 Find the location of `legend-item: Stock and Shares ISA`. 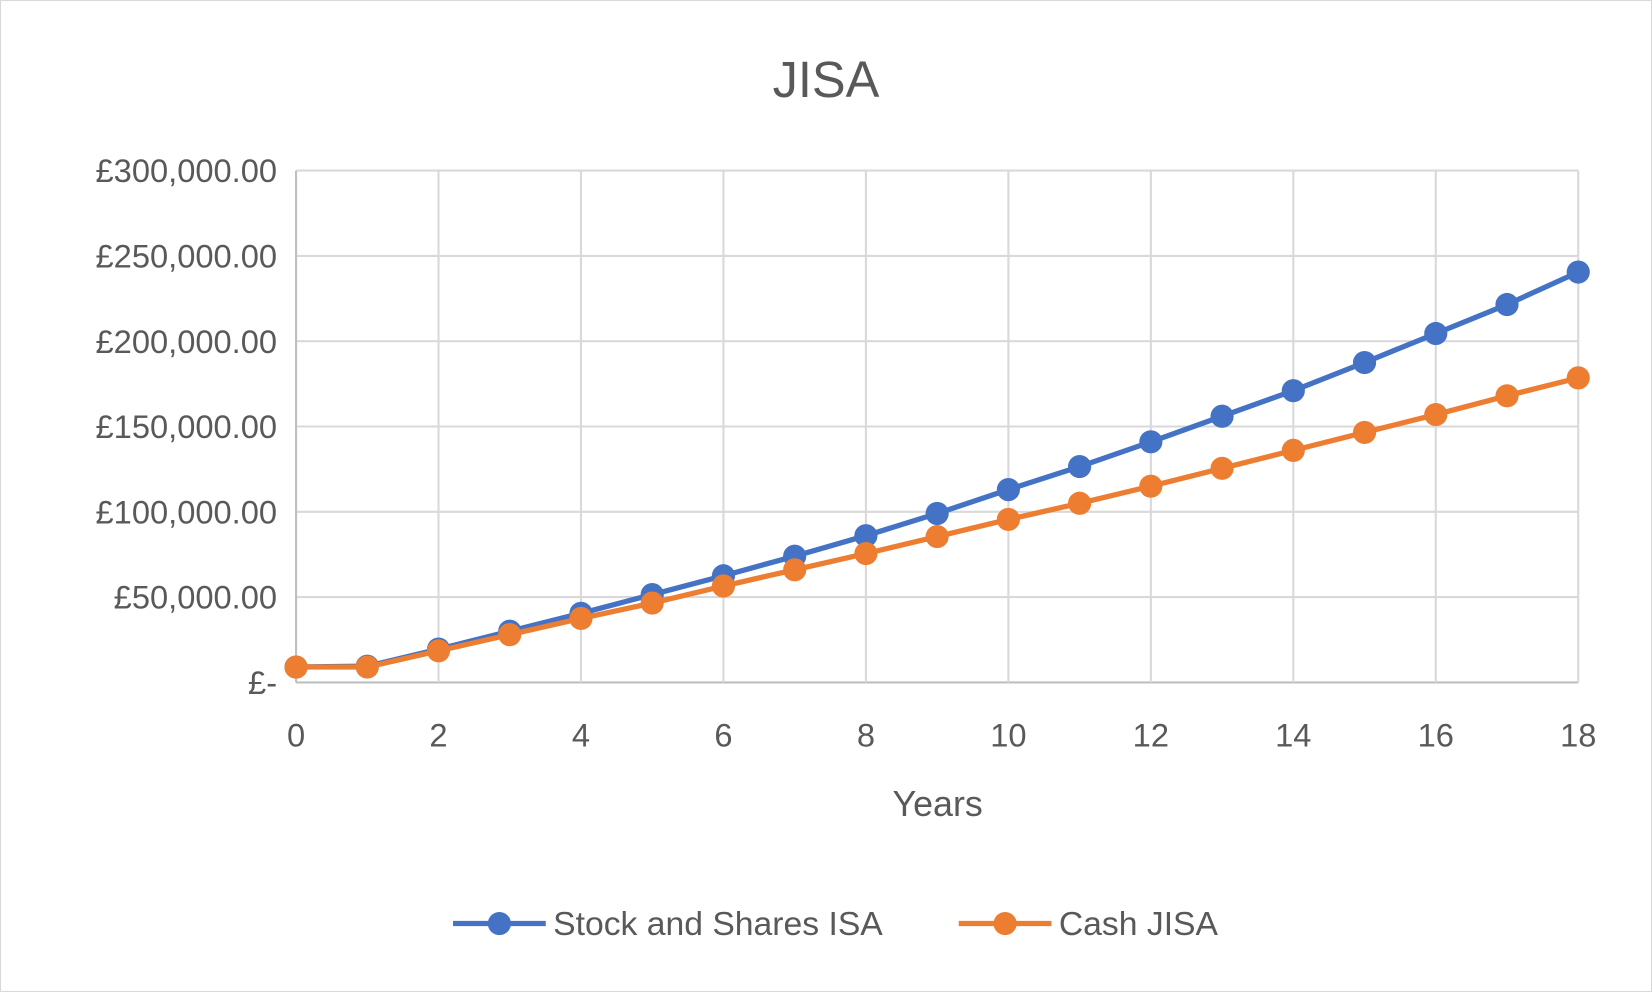

legend-item: Stock and Shares ISA is located at coordinates (668, 924).